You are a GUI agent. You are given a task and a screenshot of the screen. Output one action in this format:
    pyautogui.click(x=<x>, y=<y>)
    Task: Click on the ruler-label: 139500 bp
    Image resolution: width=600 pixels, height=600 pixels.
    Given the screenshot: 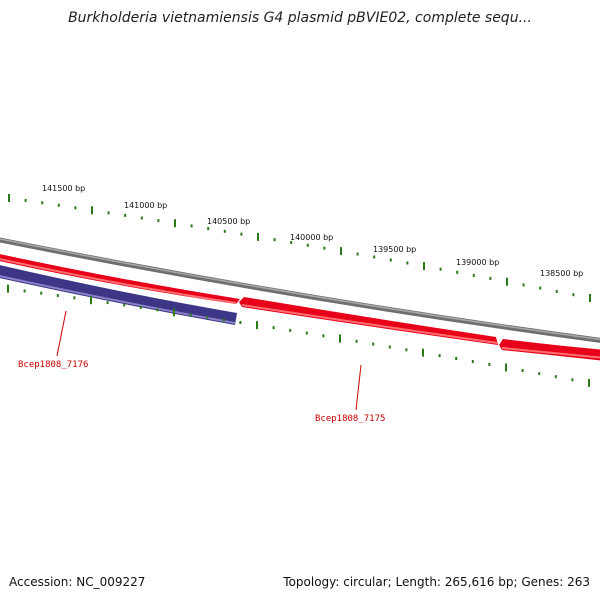 What is the action you would take?
    pyautogui.click(x=394, y=249)
    